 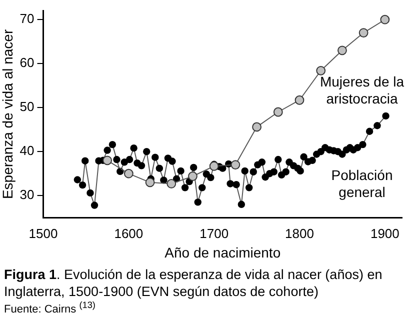 What do you see at coordinates (214, 233) in the screenshot?
I see `x-tick-label: 1700` at bounding box center [214, 233].